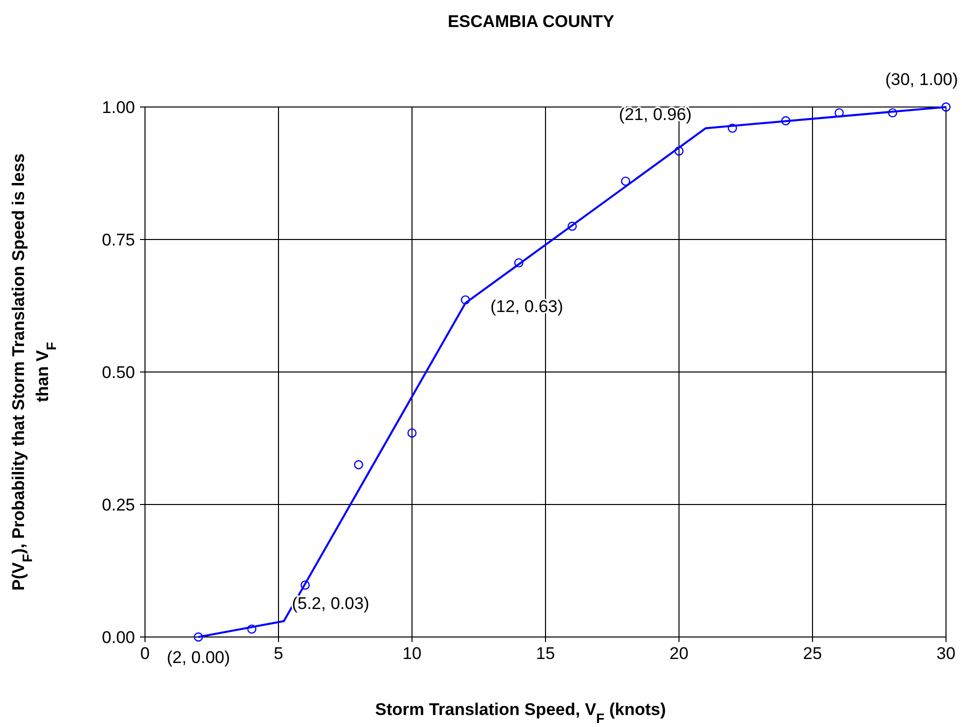  I want to click on y-tick-label: 0.25, so click(118, 505).